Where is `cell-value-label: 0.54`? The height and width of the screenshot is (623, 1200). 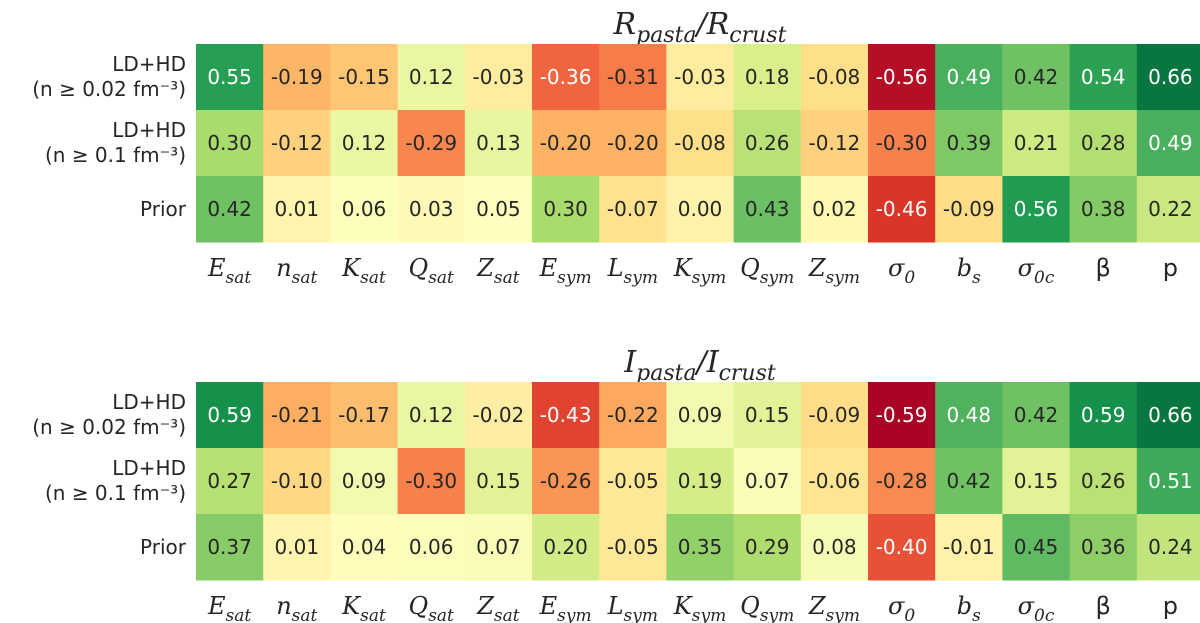
cell-value-label: 0.54 is located at coordinates (1103, 77).